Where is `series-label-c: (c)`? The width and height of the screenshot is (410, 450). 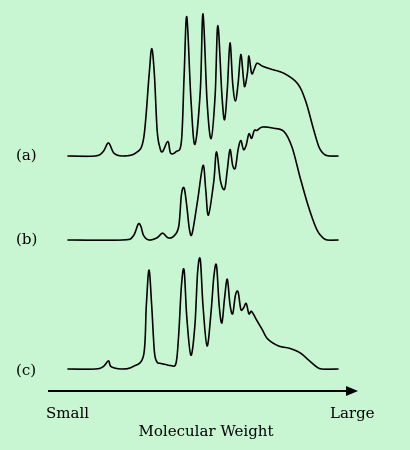
series-label-c: (c) is located at coordinates (26, 370).